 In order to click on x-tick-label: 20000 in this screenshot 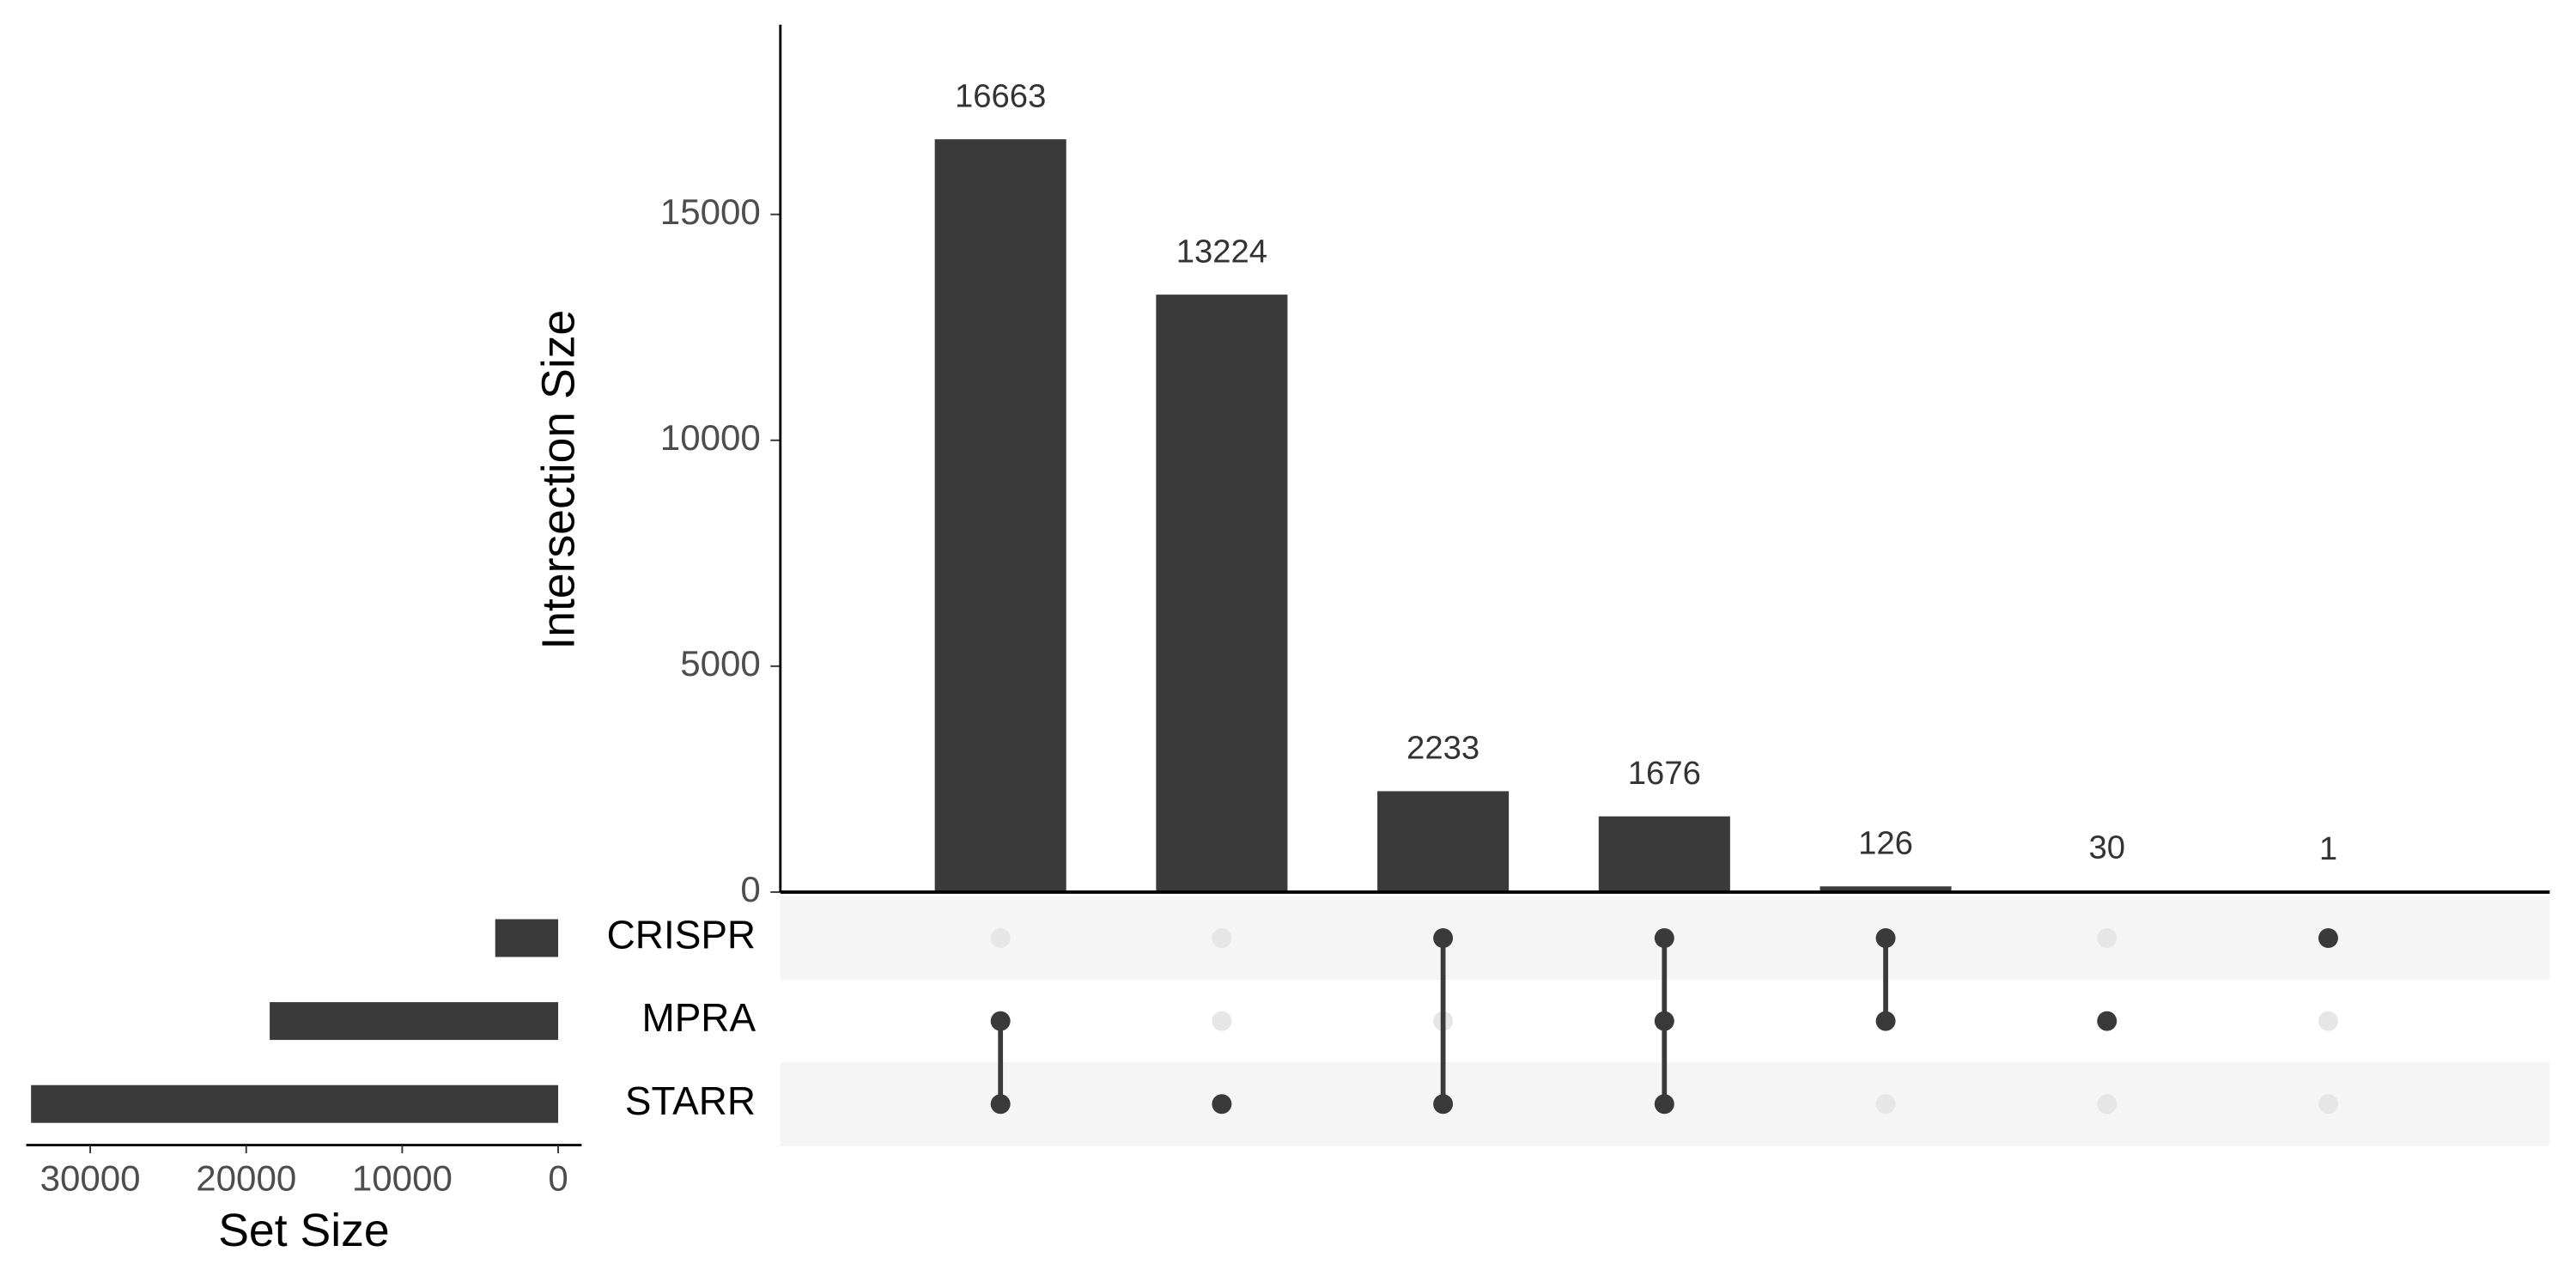, I will do `click(246, 1178)`.